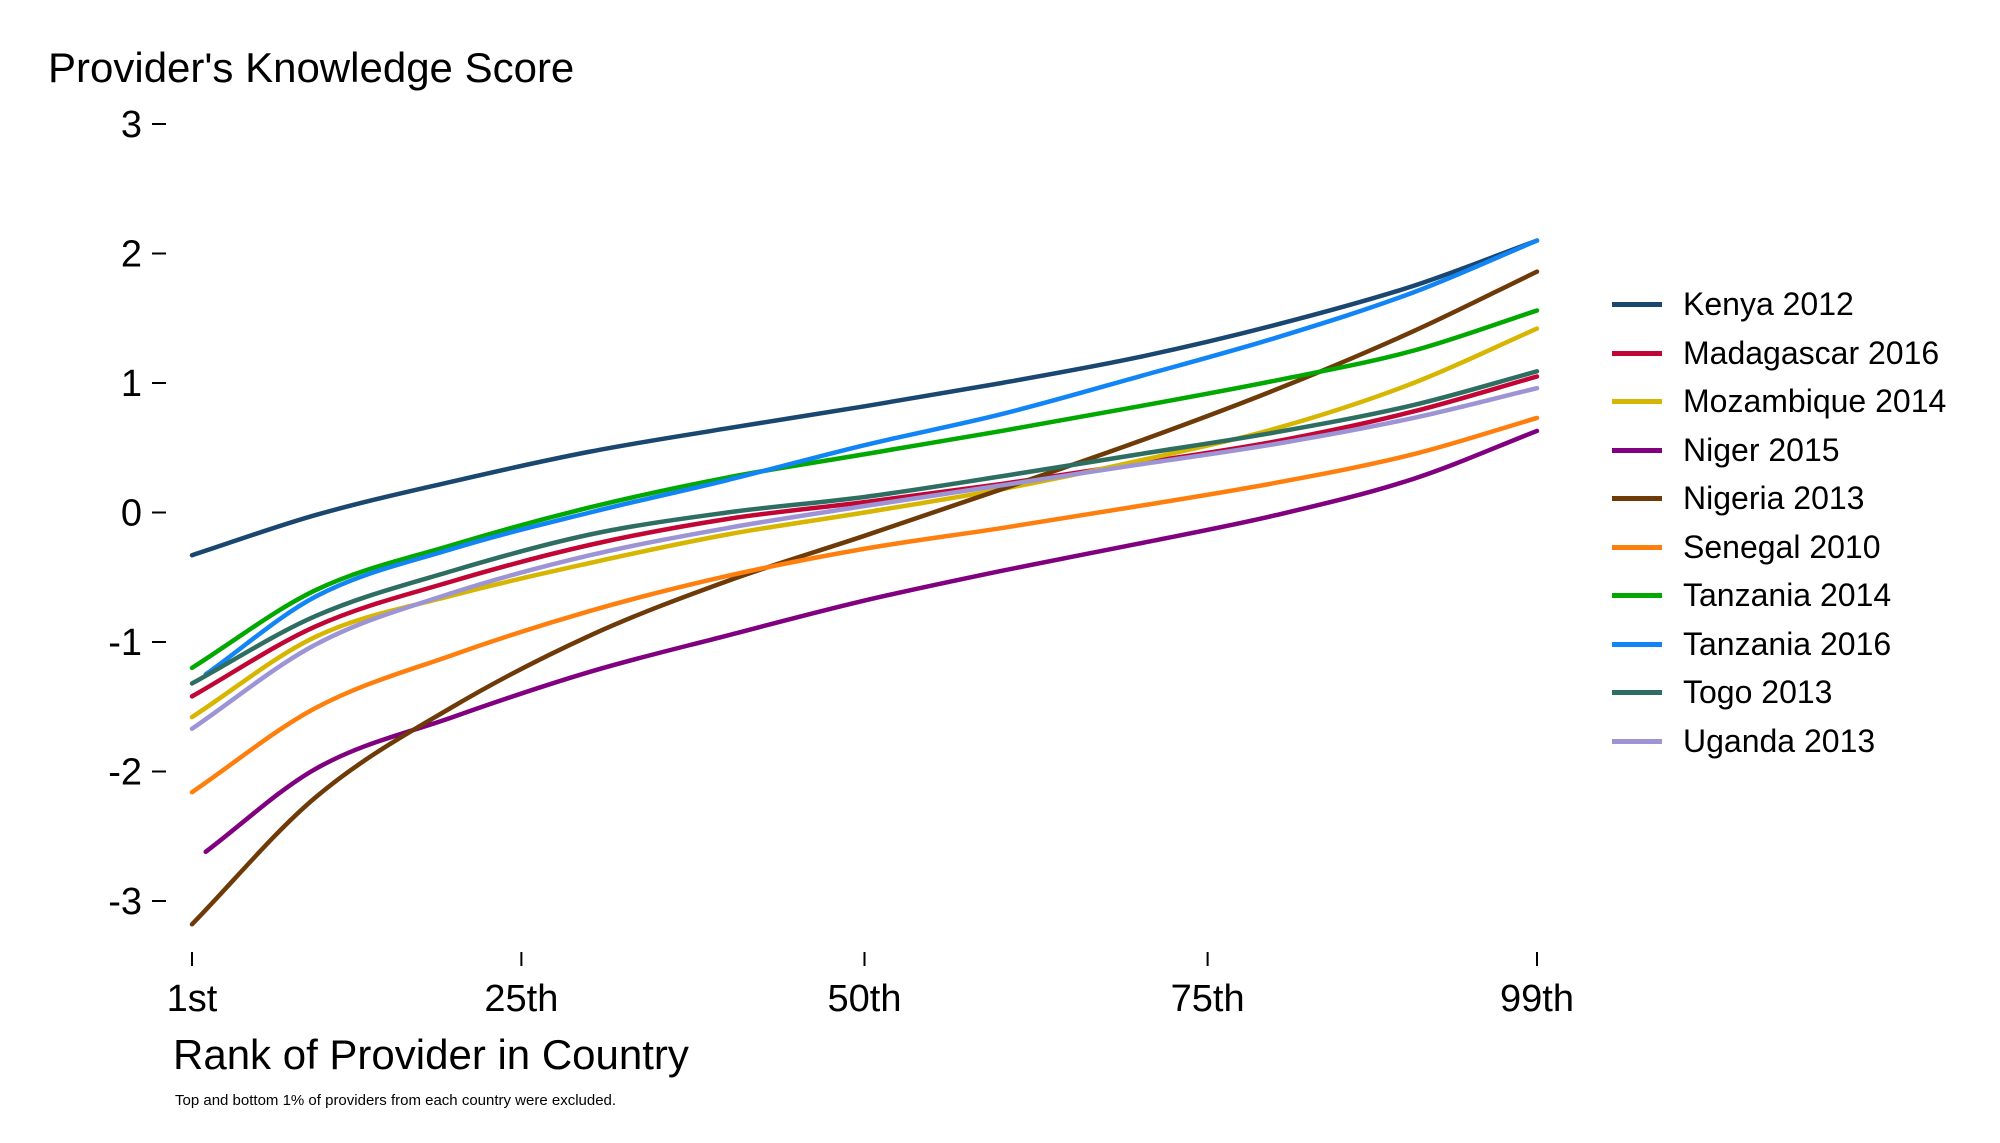 This screenshot has width=2000, height=1143. I want to click on x-axis: 1st 25th 50th 75th 99th, so click(870, 986).